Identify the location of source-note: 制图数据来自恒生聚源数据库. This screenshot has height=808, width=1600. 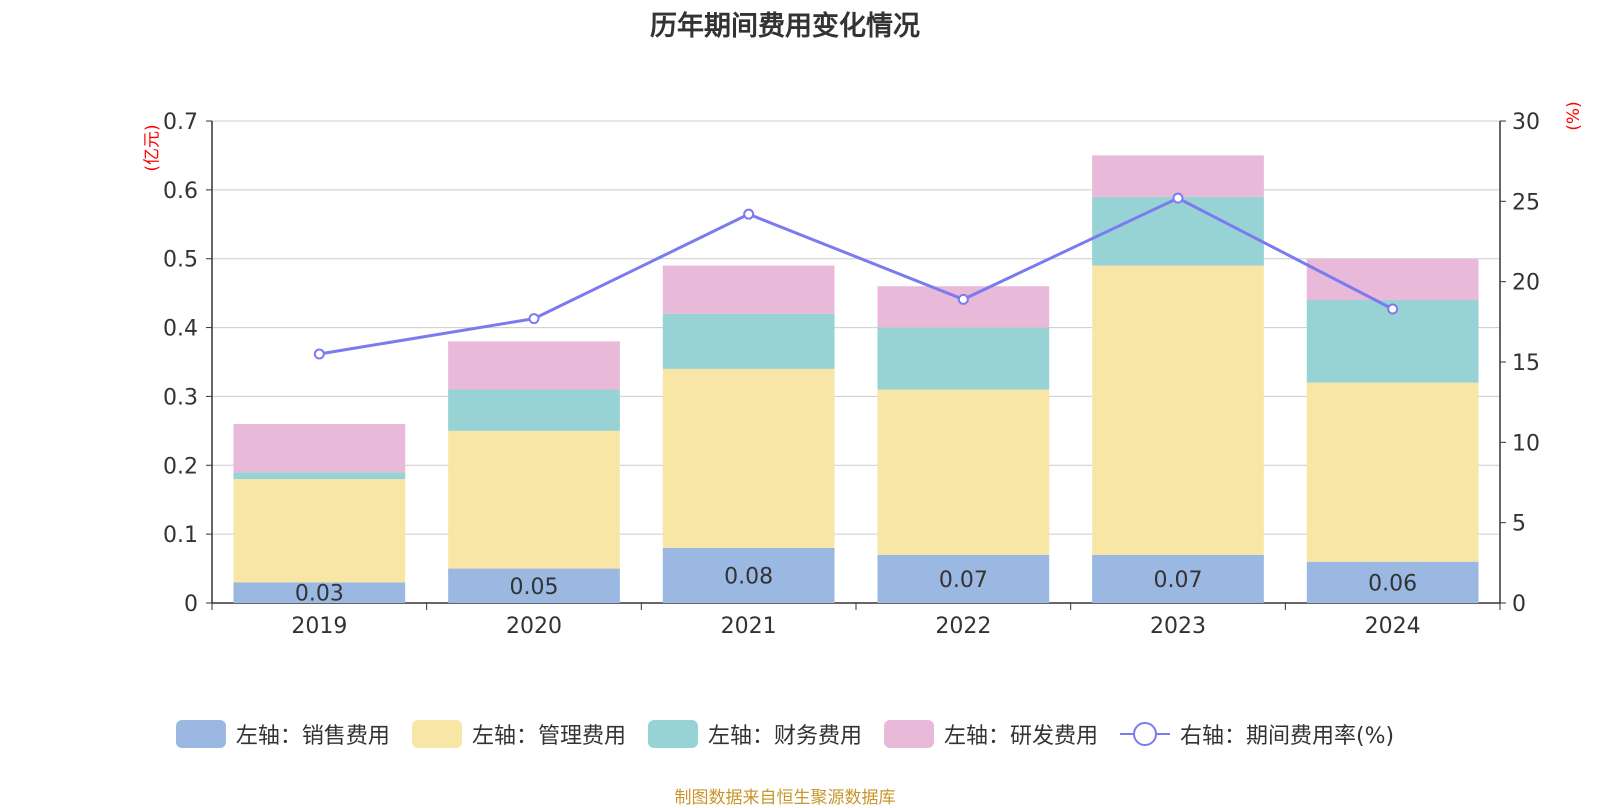
(785, 798).